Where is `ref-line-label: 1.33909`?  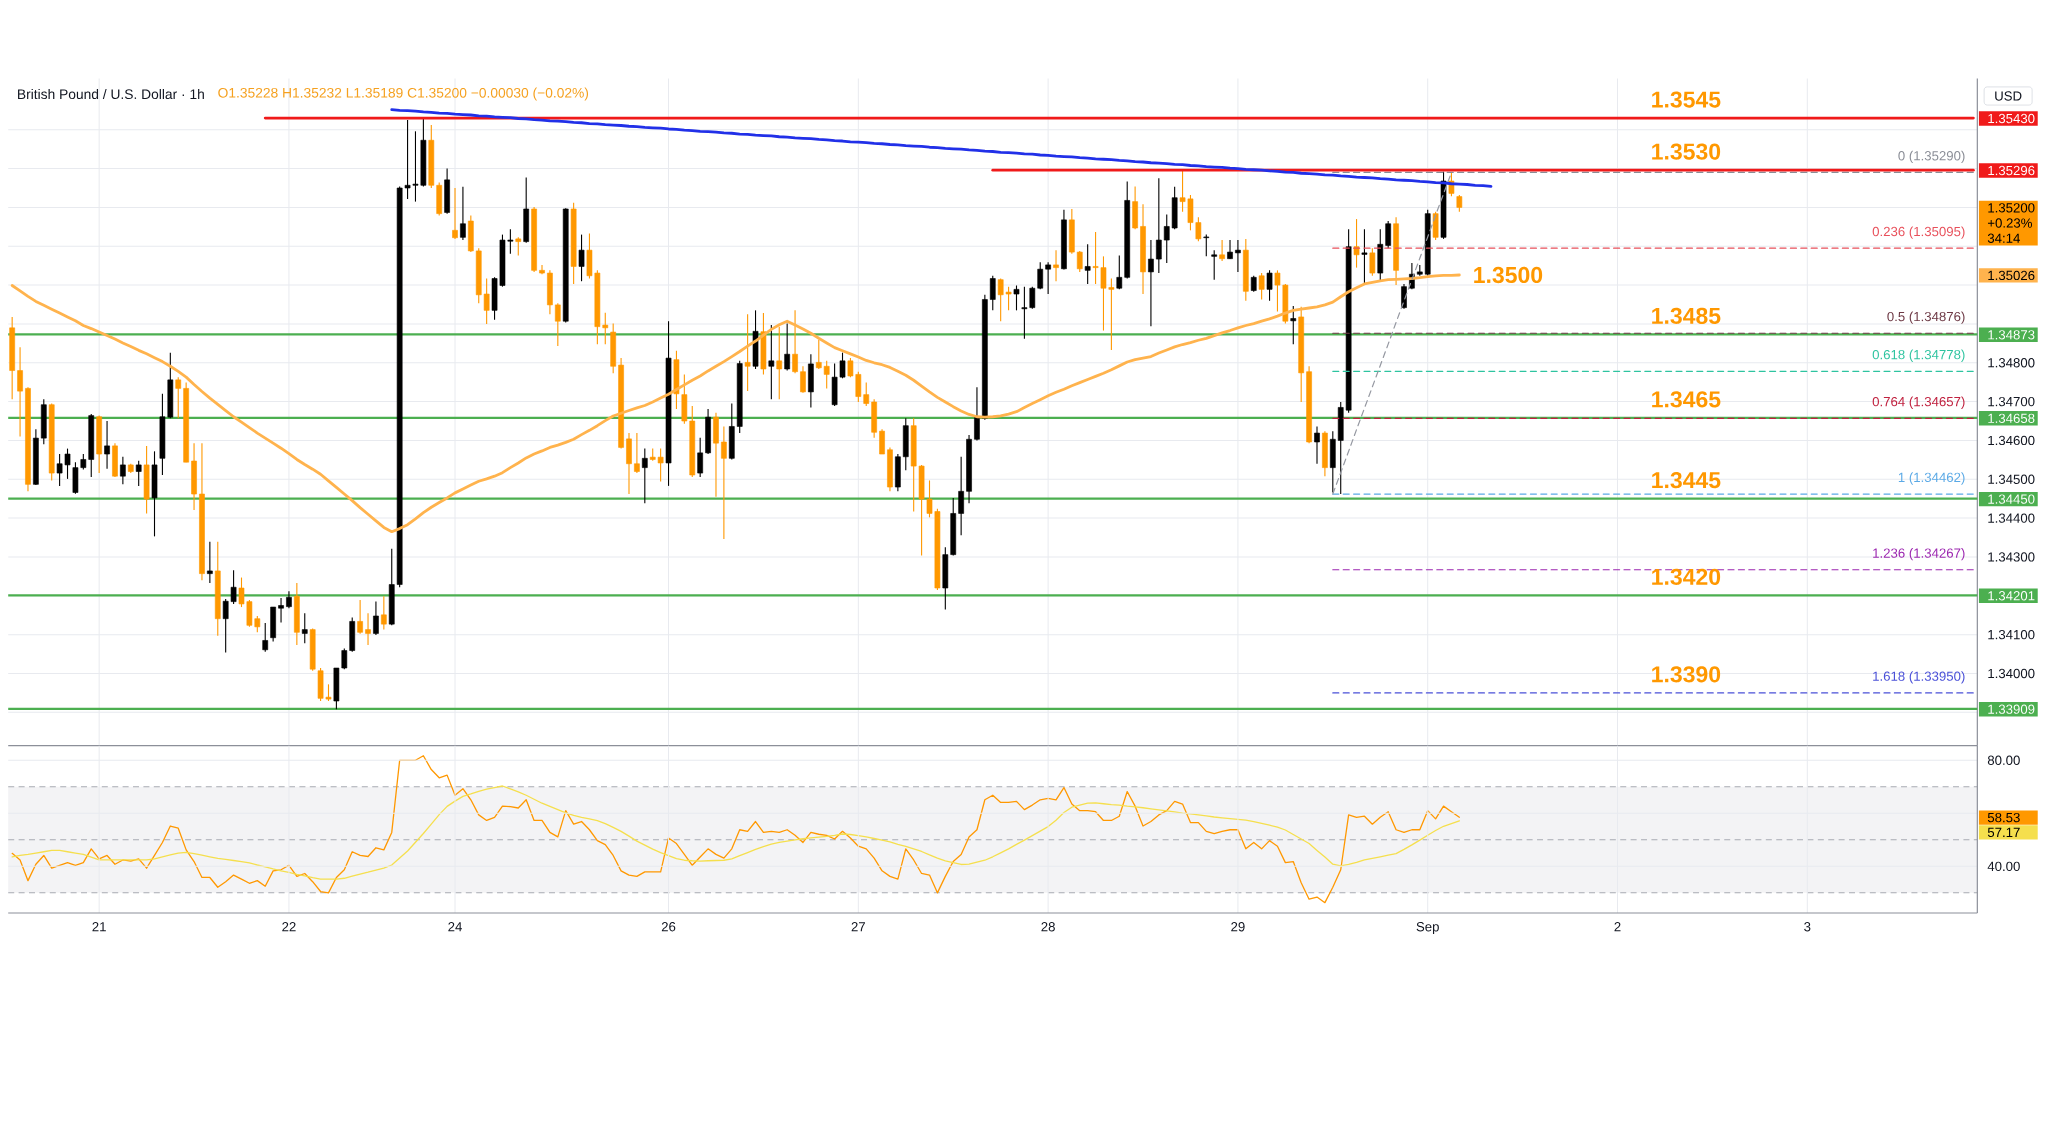
ref-line-label: 1.33909 is located at coordinates (2011, 709).